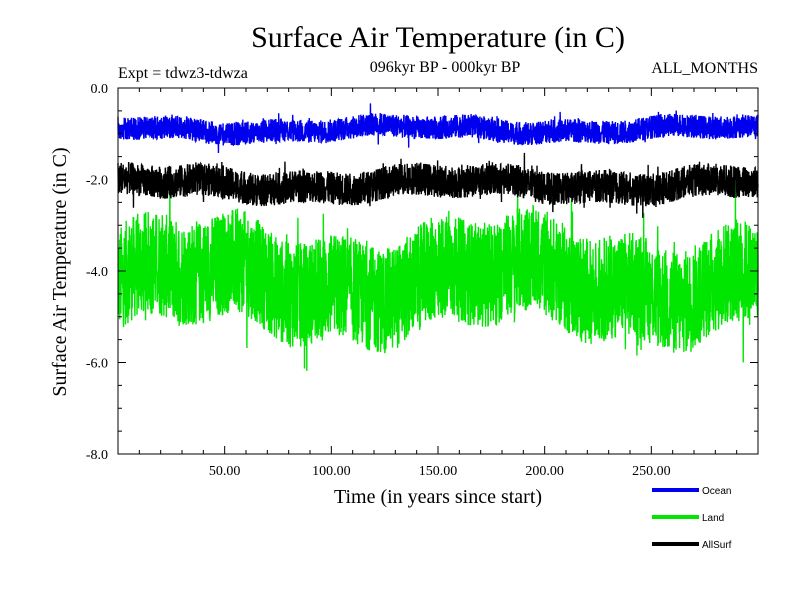  Describe the element at coordinates (97, 272) in the screenshot. I see `y-tick-label: -4.0` at that location.